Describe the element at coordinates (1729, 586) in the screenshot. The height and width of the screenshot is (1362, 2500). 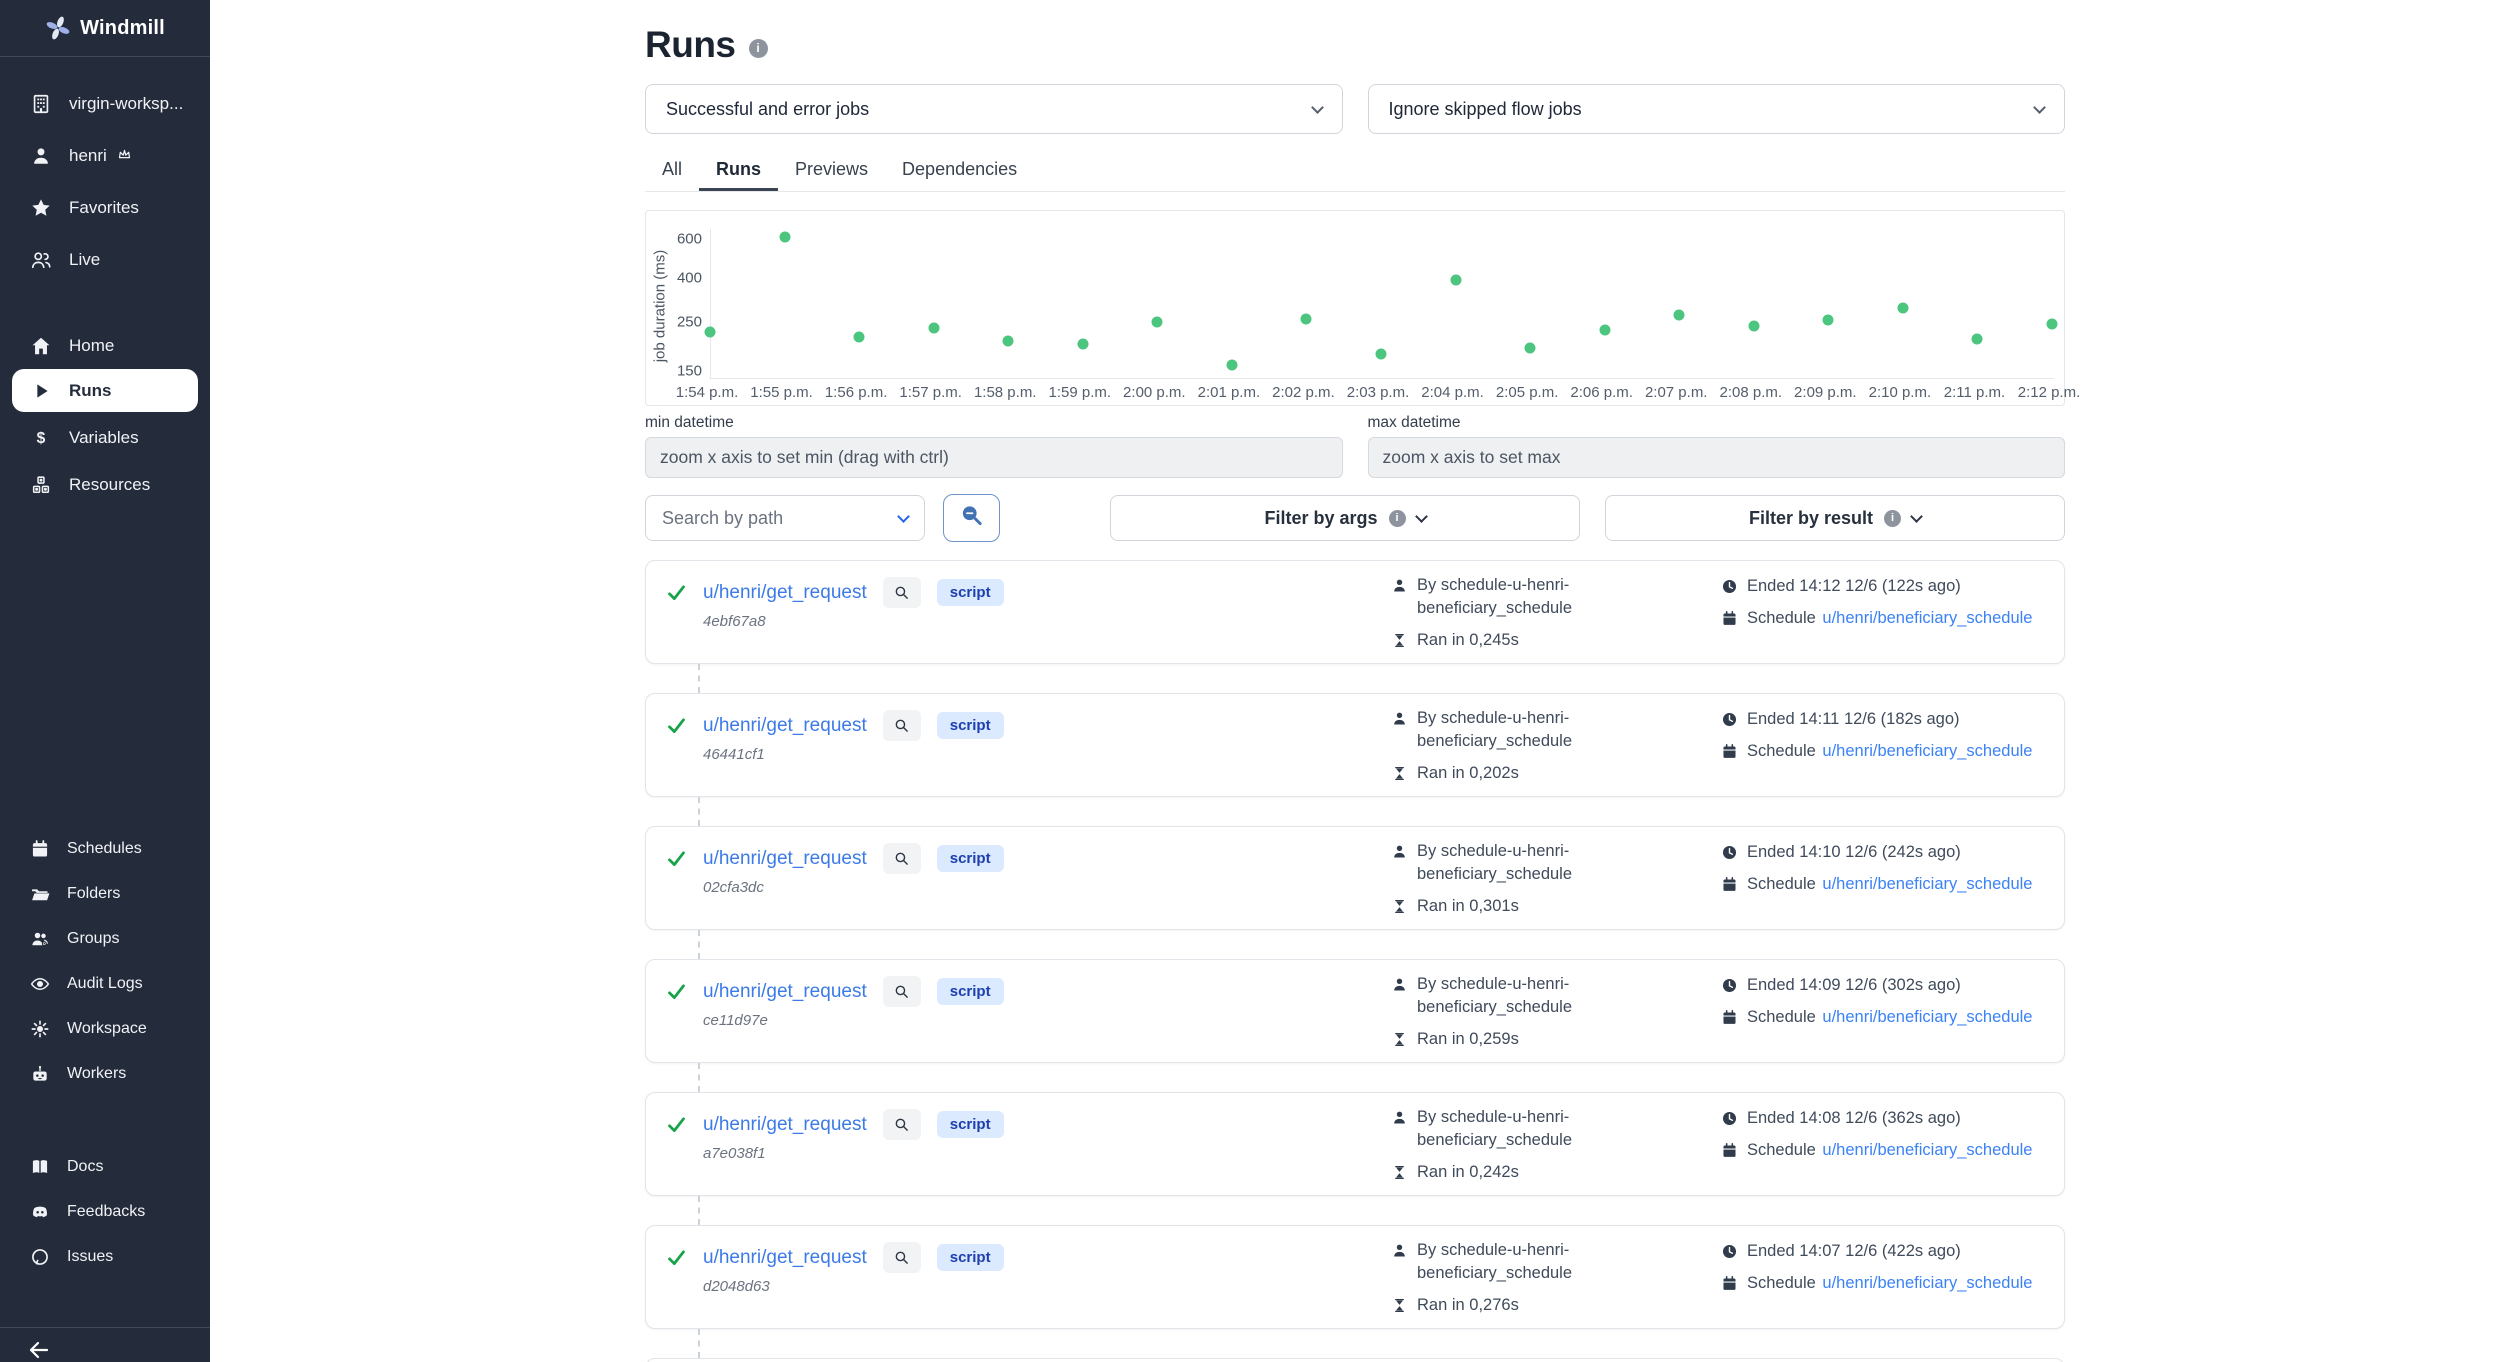
I see `clock-icon` at that location.